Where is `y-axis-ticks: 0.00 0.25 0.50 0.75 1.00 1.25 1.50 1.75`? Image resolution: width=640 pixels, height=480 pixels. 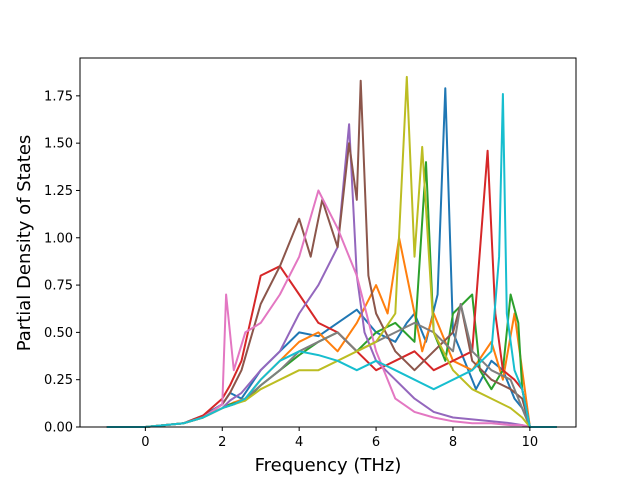 y-axis-ticks: 0.00 0.25 0.50 0.75 1.00 1.25 1.50 1.75 is located at coordinates (62, 262).